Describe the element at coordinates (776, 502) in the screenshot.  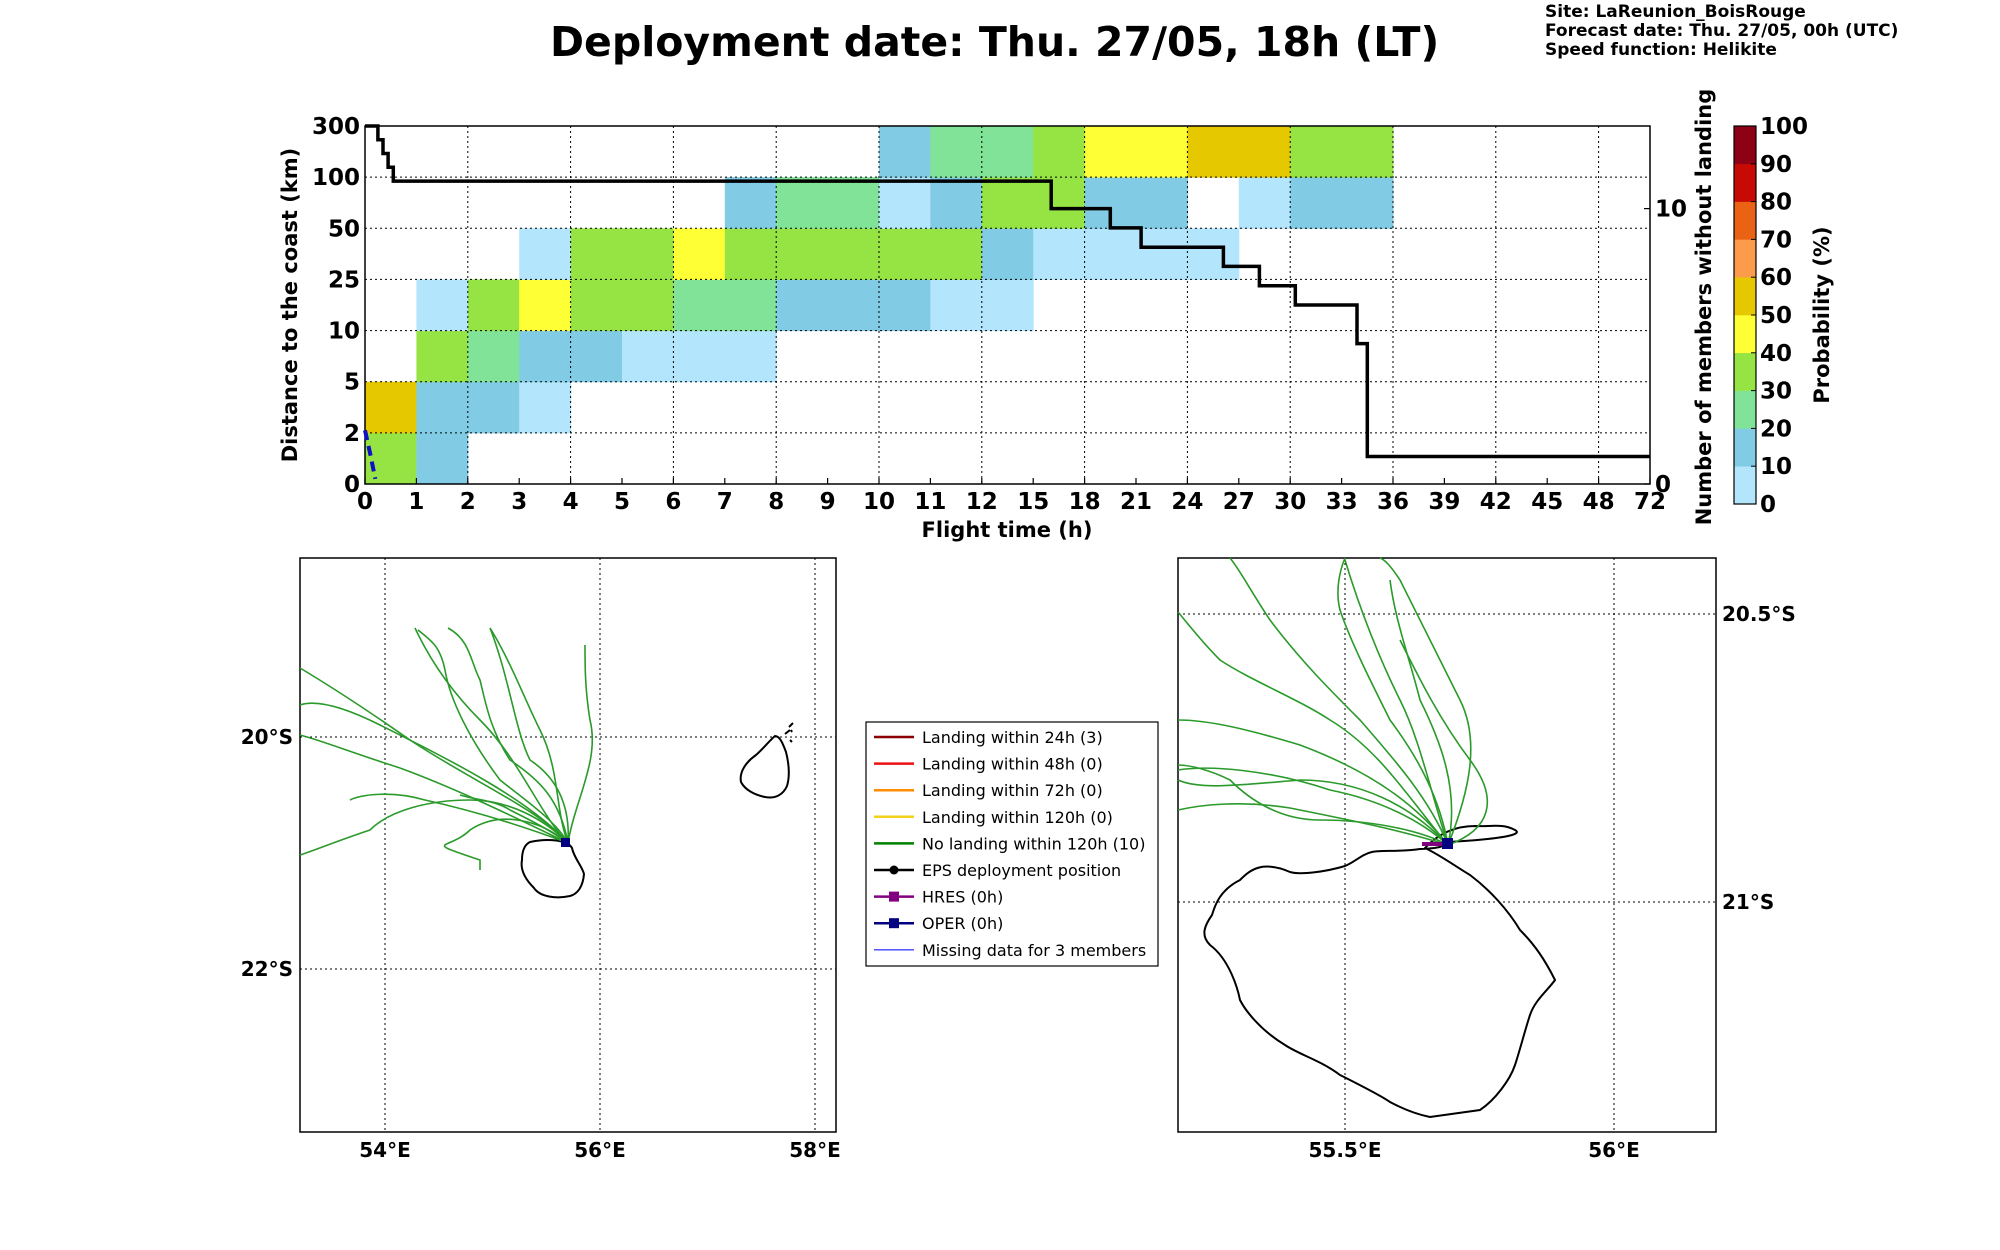
I see `x-tick-label: 8` at that location.